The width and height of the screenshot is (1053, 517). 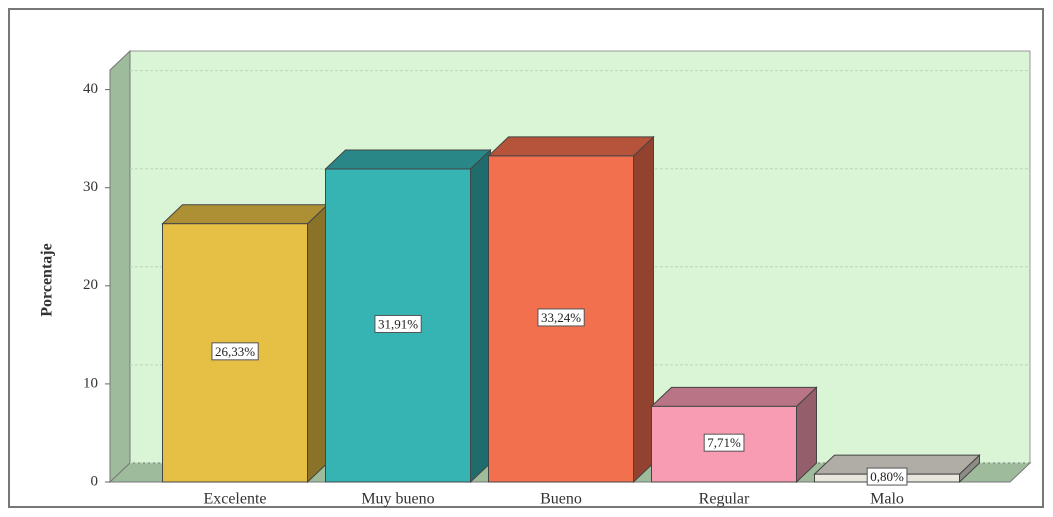 What do you see at coordinates (561, 499) in the screenshot?
I see `x-tick-label: Bueno` at bounding box center [561, 499].